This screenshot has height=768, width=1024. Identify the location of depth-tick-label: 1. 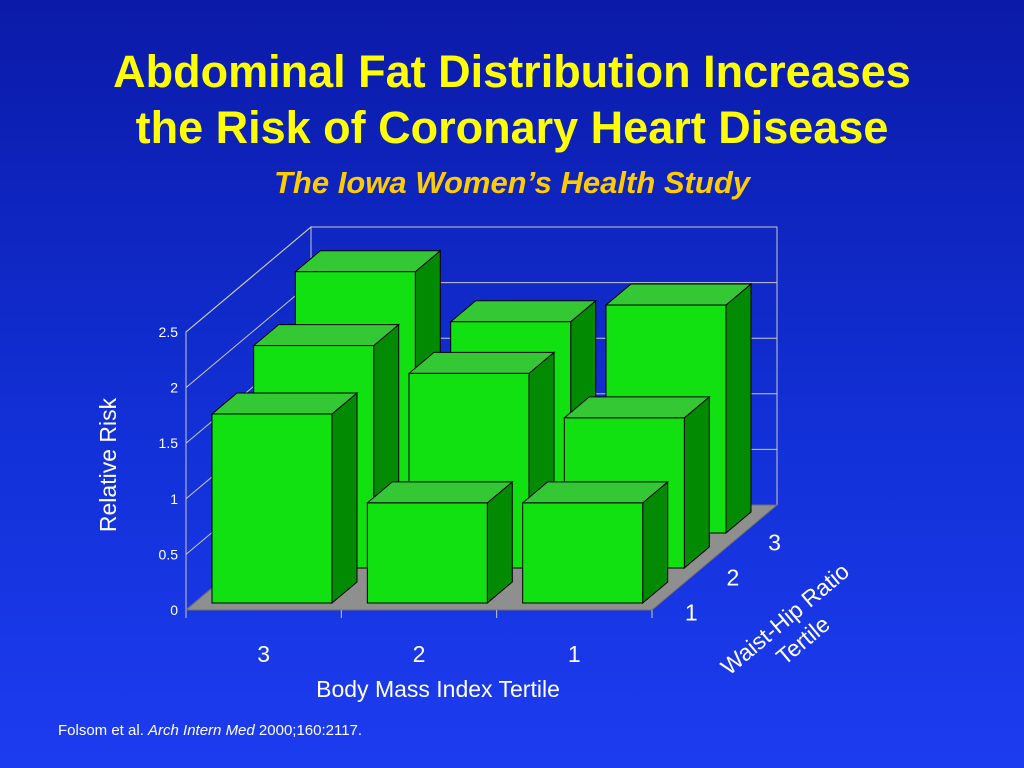
(691, 613).